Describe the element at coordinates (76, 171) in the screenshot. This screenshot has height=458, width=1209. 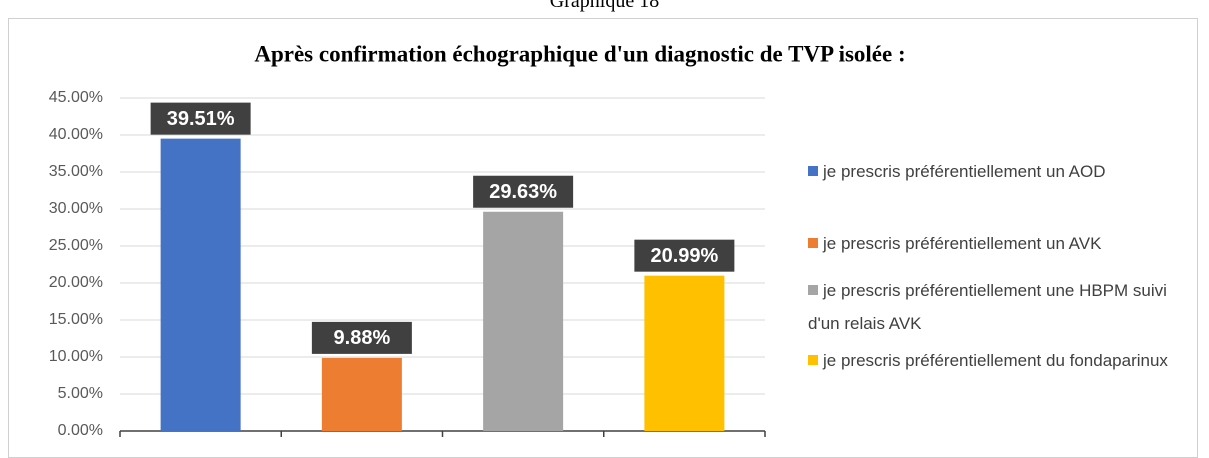
I see `y-tick-label: 35.00%` at that location.